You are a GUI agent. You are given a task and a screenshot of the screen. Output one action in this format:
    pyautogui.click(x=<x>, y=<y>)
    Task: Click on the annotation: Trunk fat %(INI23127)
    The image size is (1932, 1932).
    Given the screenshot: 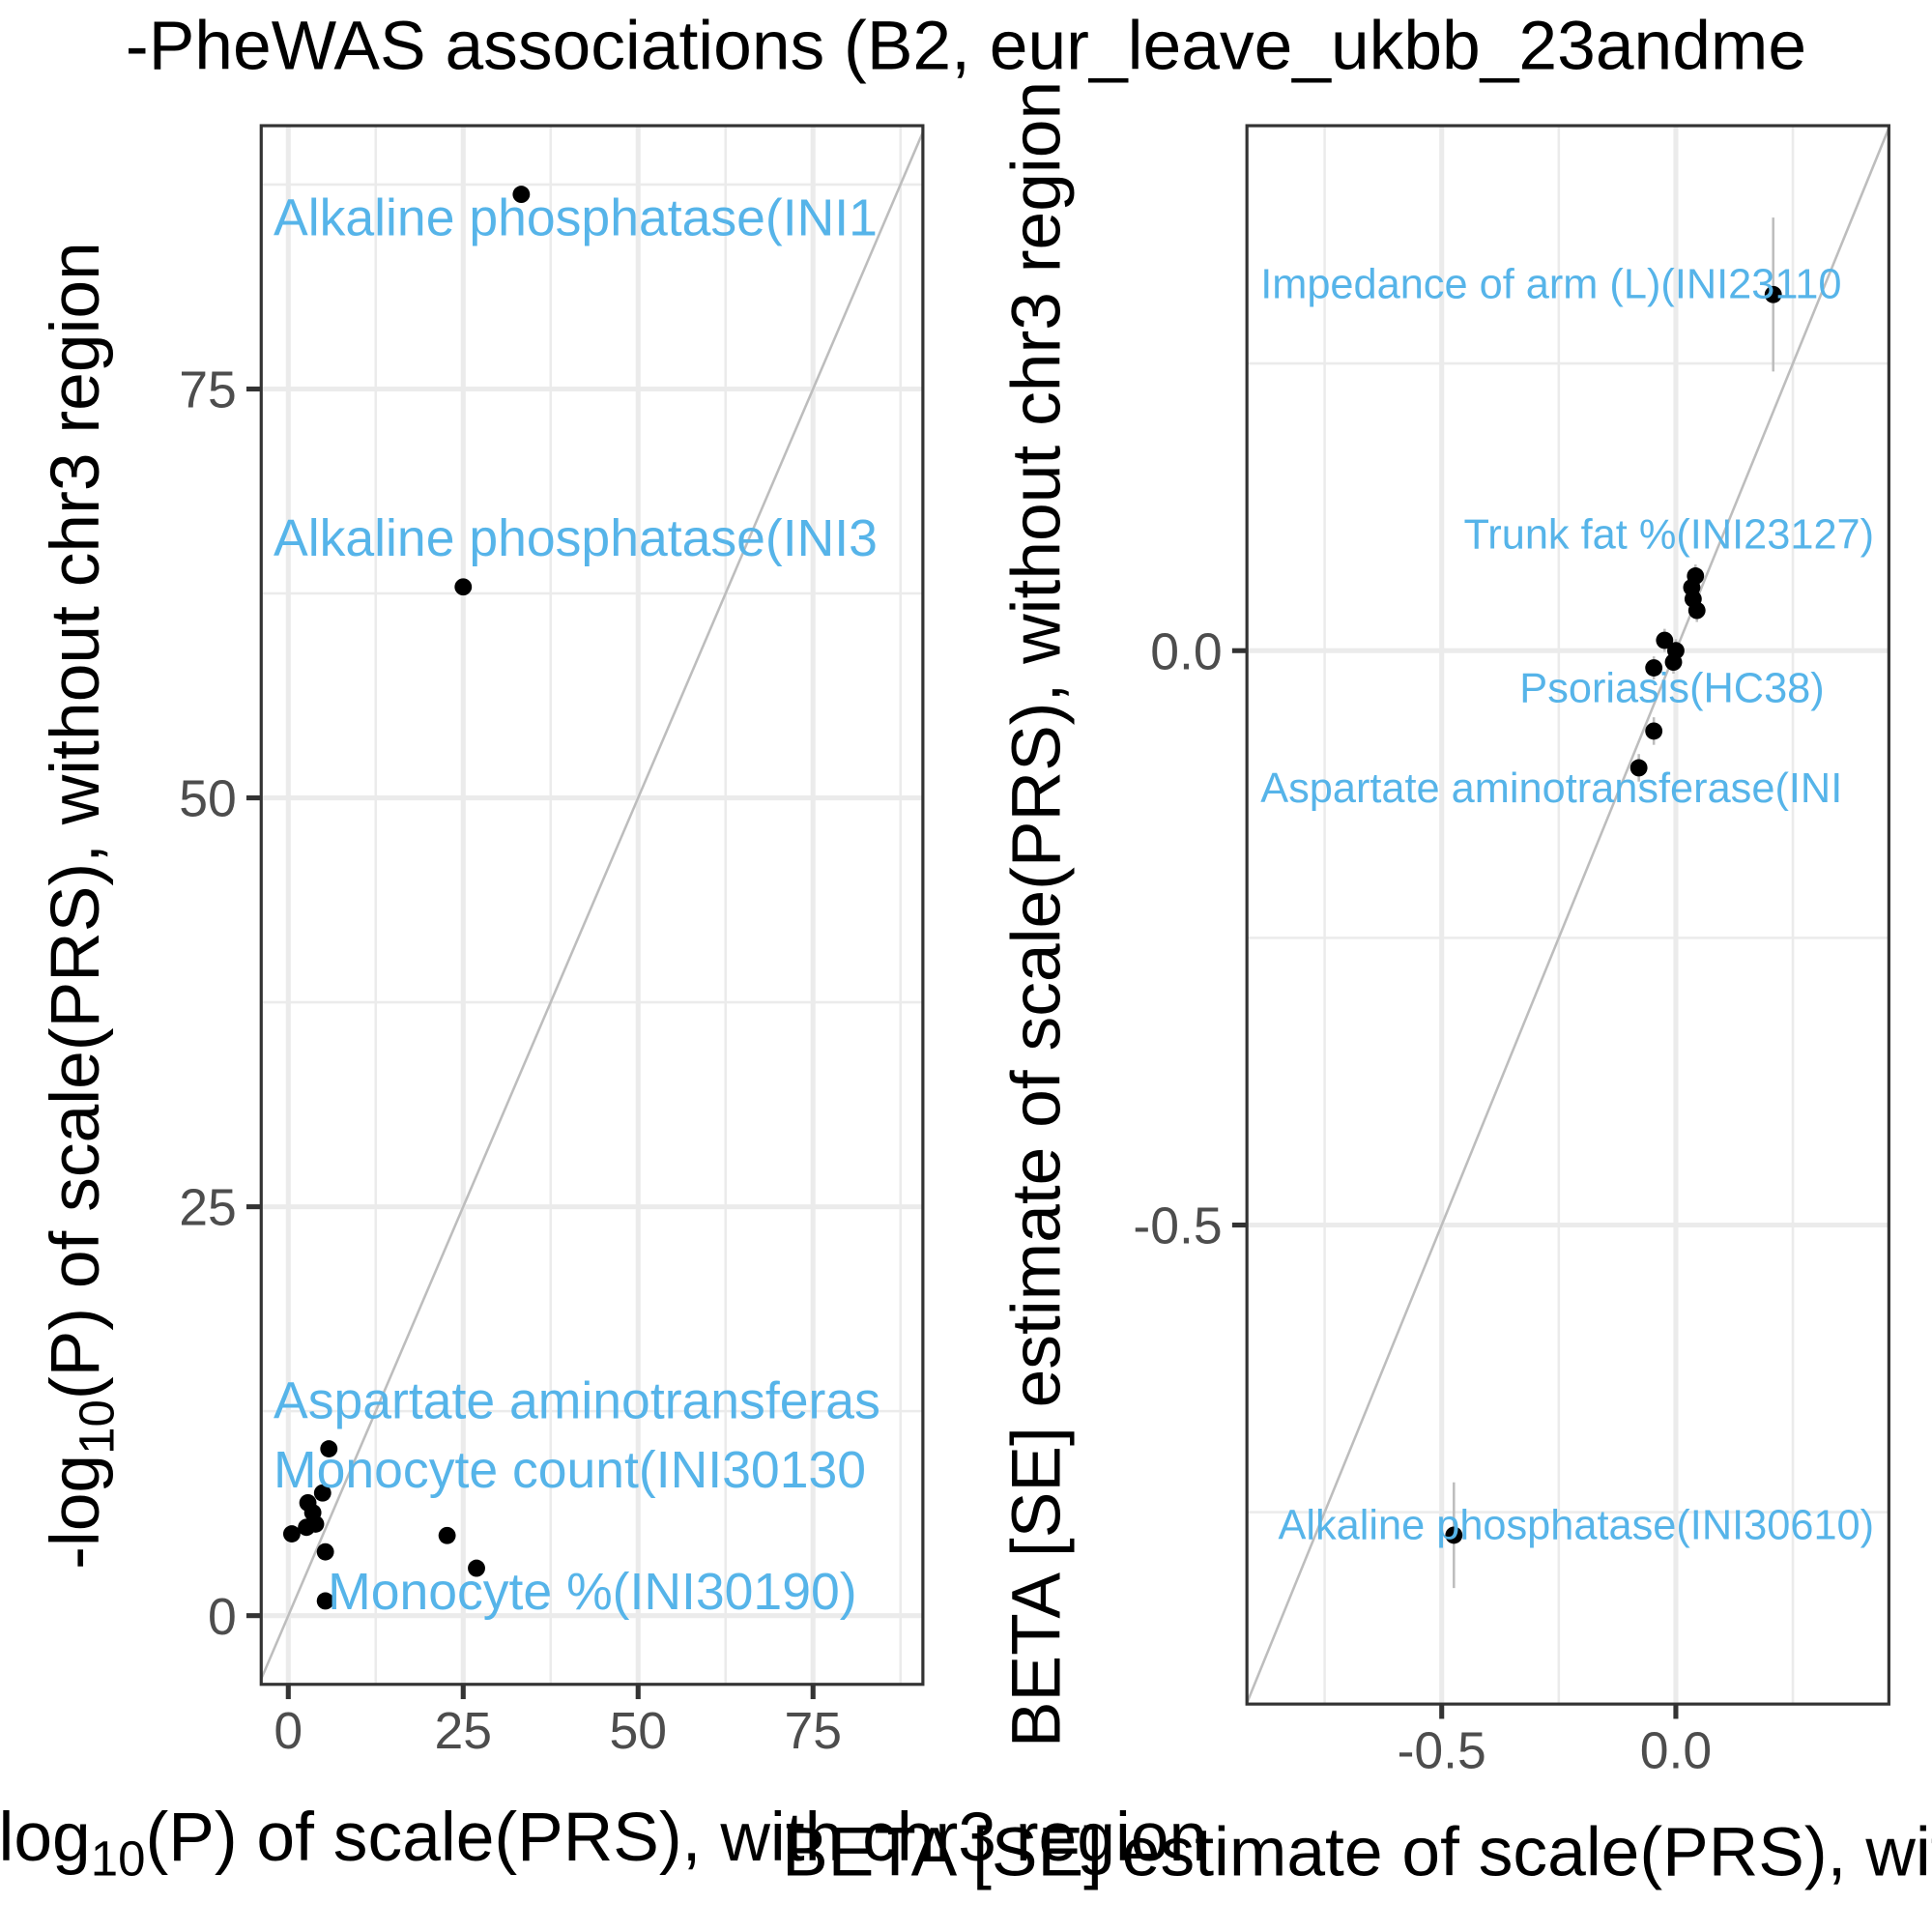 What is the action you would take?
    pyautogui.click(x=1668, y=534)
    